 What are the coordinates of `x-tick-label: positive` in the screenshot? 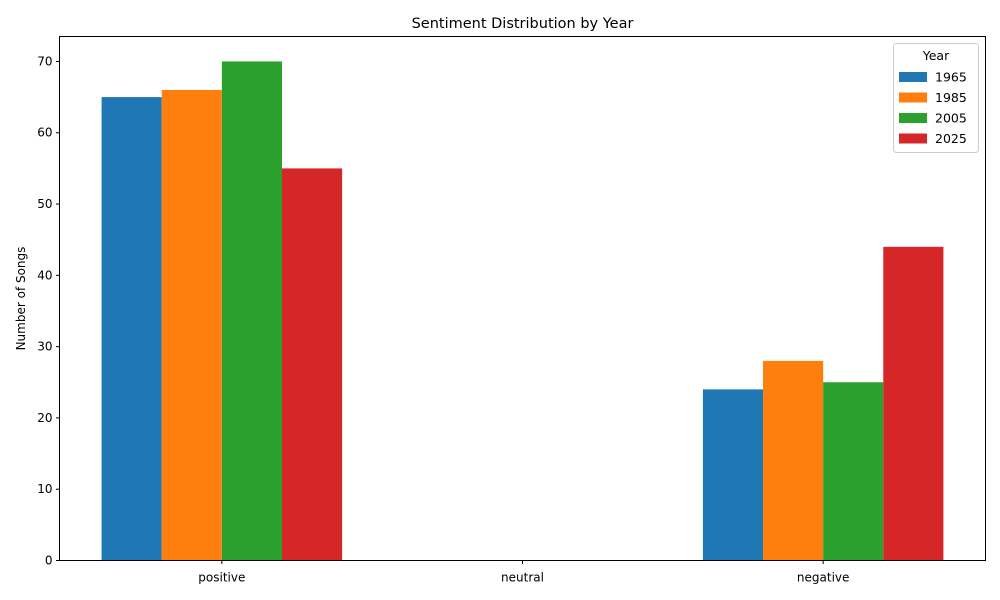 It's located at (221, 578).